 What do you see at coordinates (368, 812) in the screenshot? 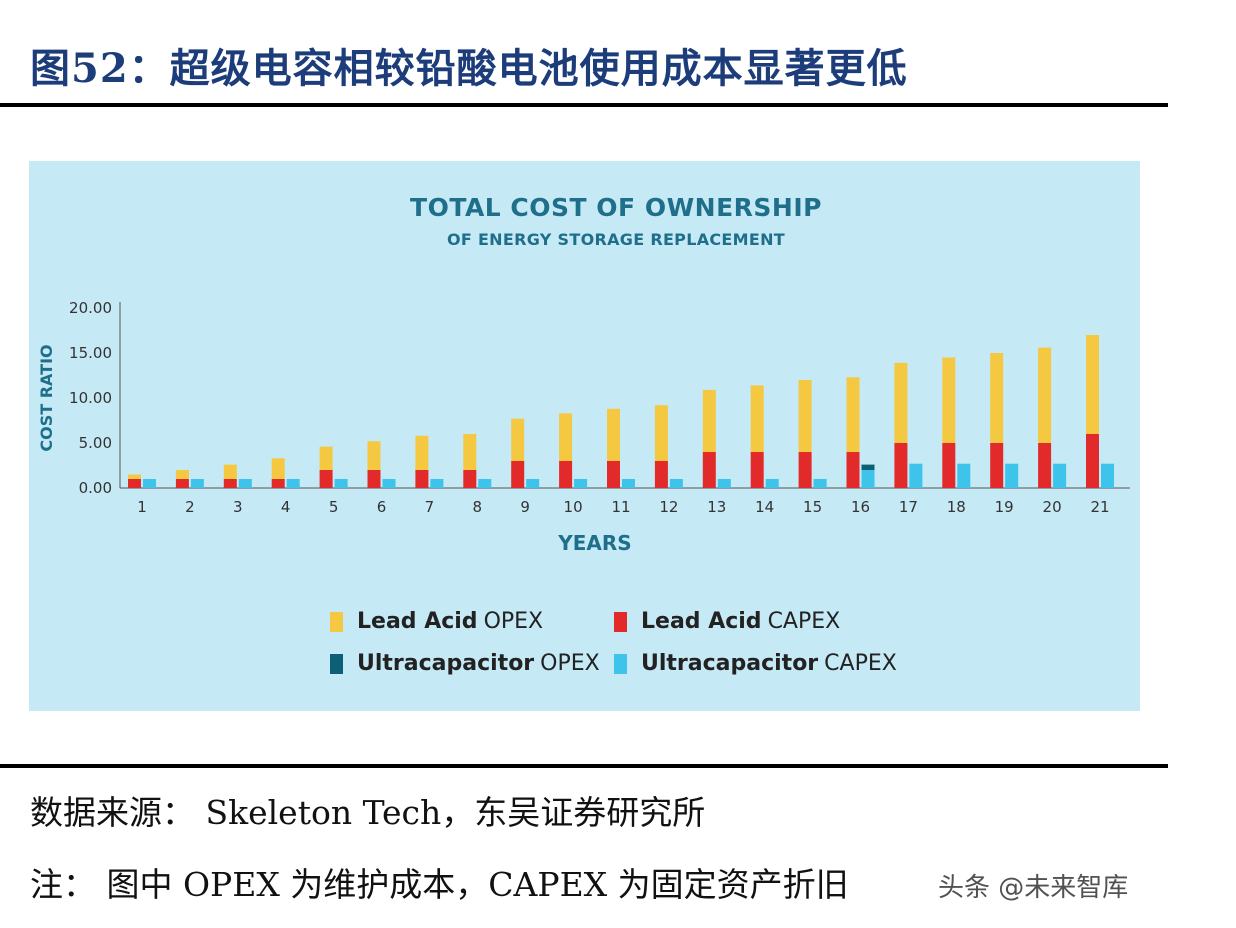
I see `source-text: 数据来源： Skeleton Tech，东吴证券研究所` at bounding box center [368, 812].